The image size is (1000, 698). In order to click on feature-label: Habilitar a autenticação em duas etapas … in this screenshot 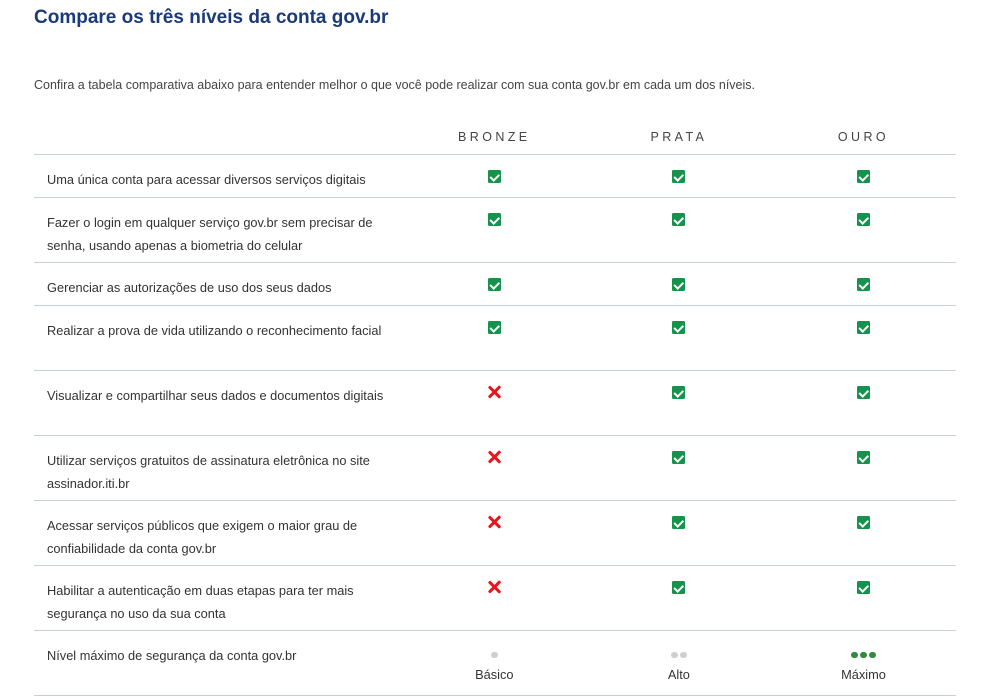, I will do `click(200, 602)`.